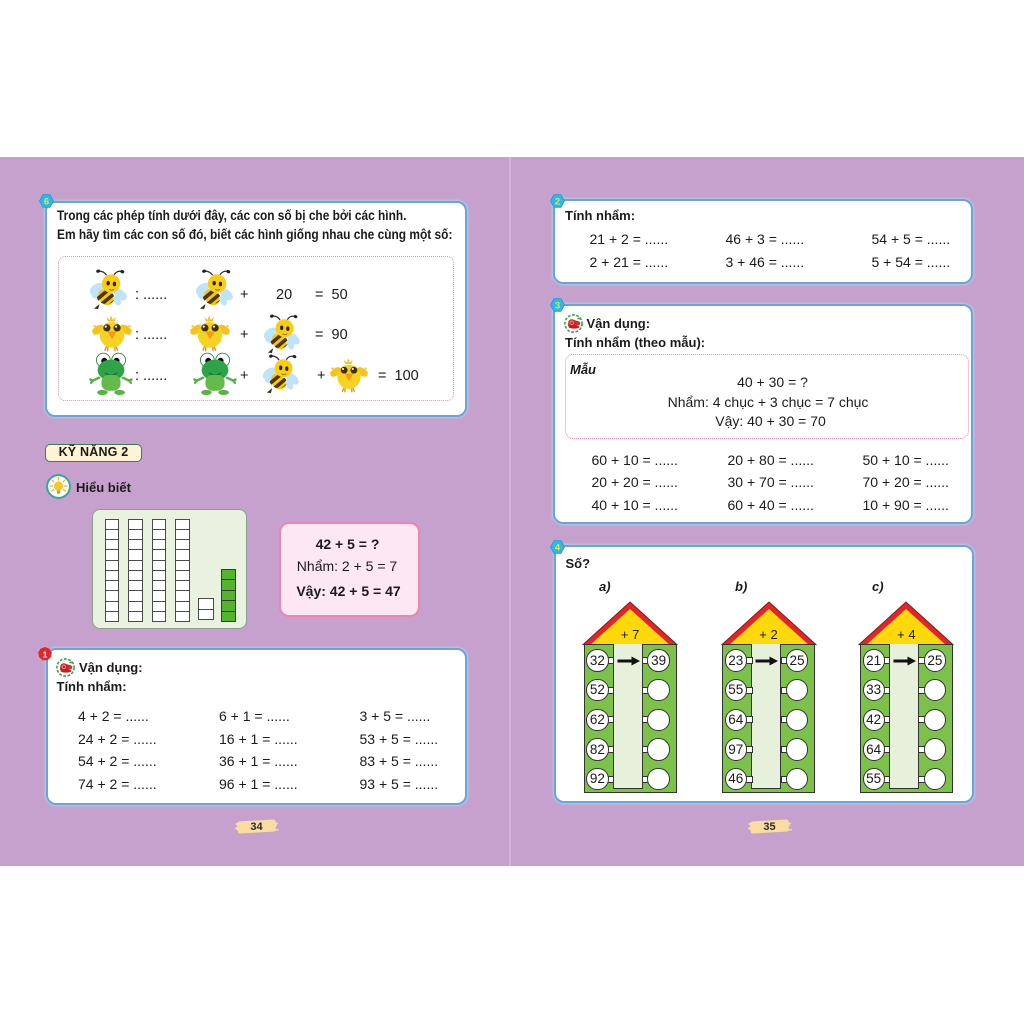 This screenshot has height=1024, width=1024. I want to click on svg-text: 4, so click(557, 547).